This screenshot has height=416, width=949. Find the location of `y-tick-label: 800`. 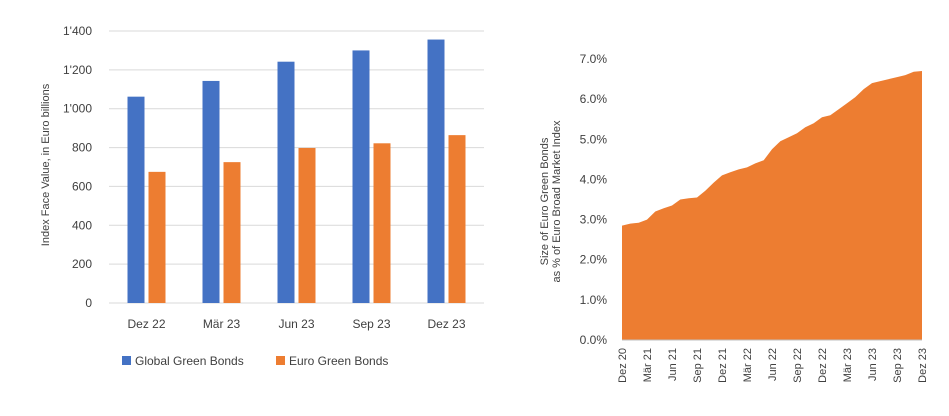

y-tick-label: 800 is located at coordinates (82, 148).